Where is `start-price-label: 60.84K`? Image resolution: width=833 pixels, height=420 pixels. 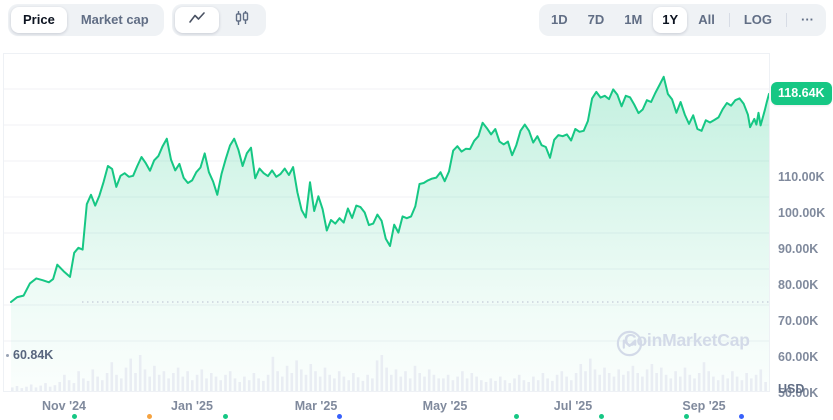 start-price-label: 60.84K is located at coordinates (29, 355).